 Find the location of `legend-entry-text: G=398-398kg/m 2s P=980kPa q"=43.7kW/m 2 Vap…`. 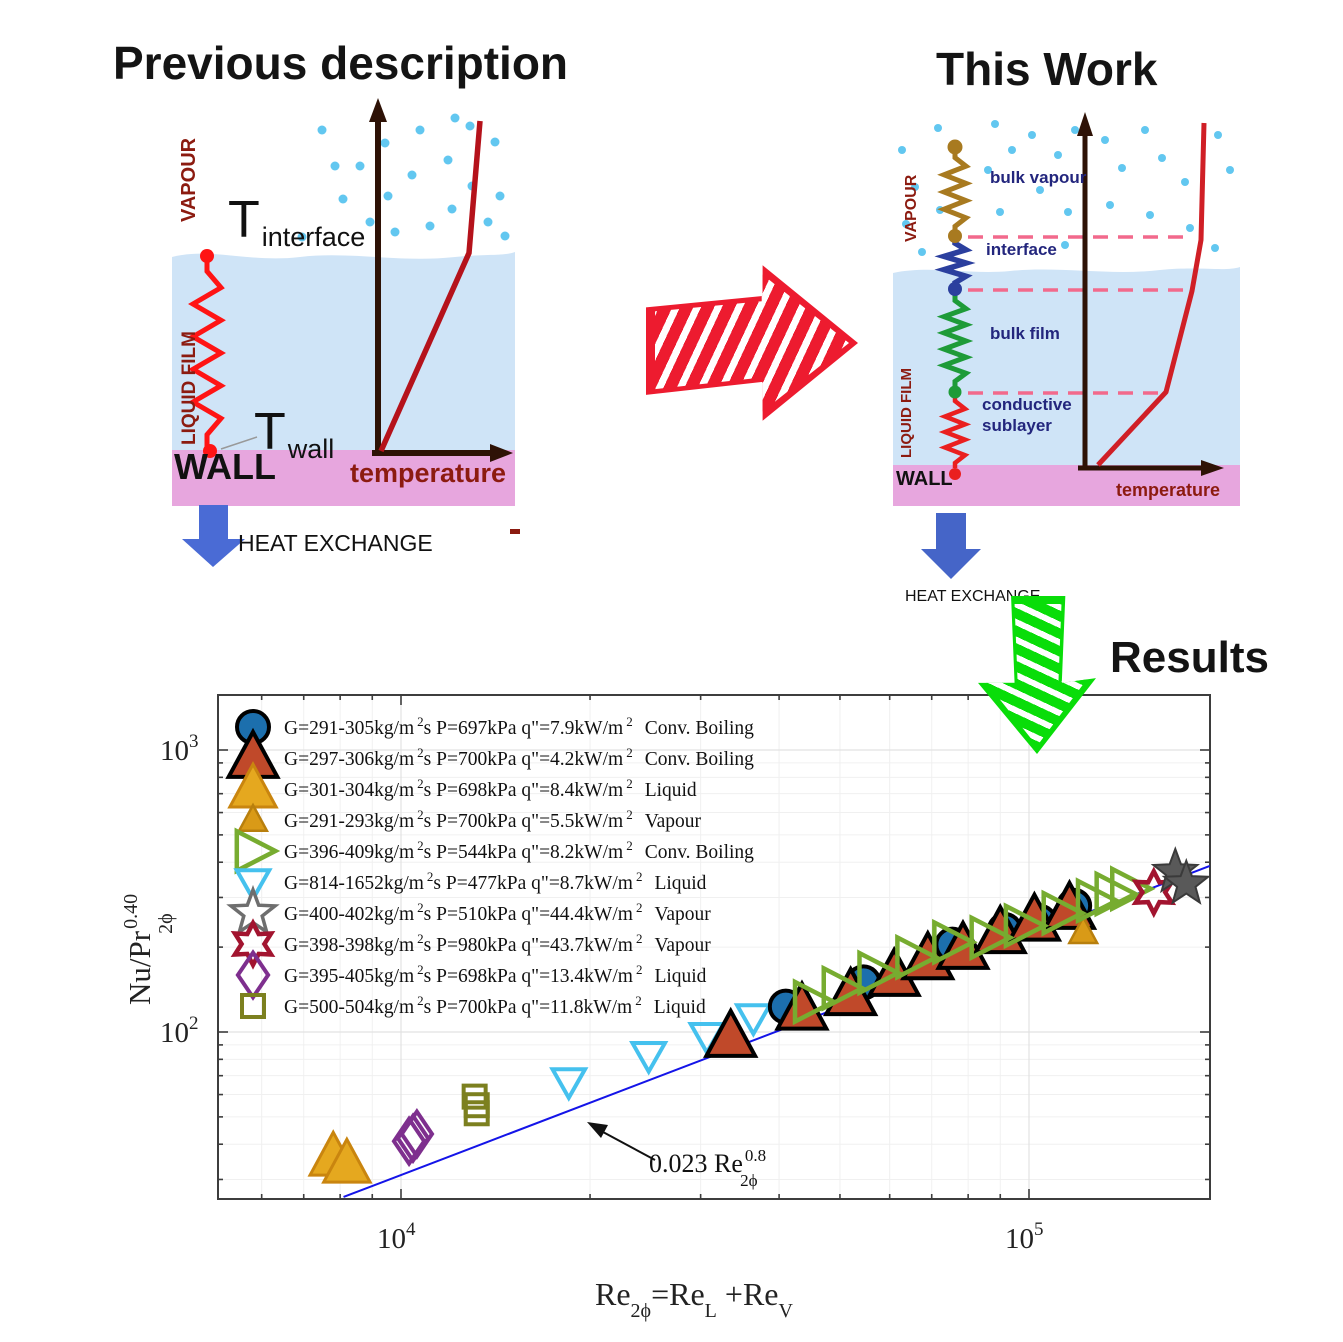

legend-entry-text: G=398-398kg/m 2s P=980kPa q"=43.7kW/m 2 Vap… is located at coordinates (497, 943).